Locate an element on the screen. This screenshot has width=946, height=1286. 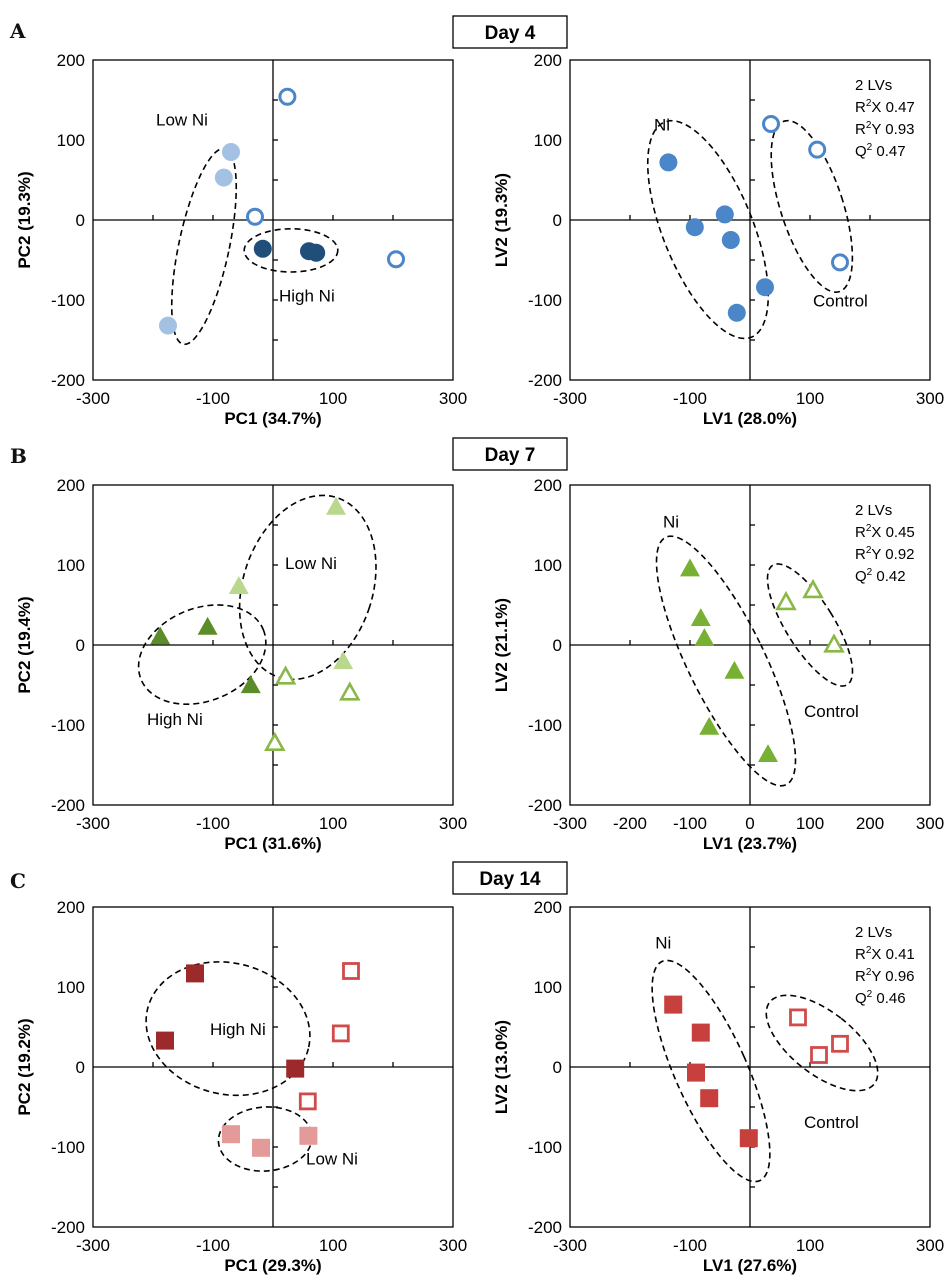
group-label: Control is located at coordinates (831, 1122).